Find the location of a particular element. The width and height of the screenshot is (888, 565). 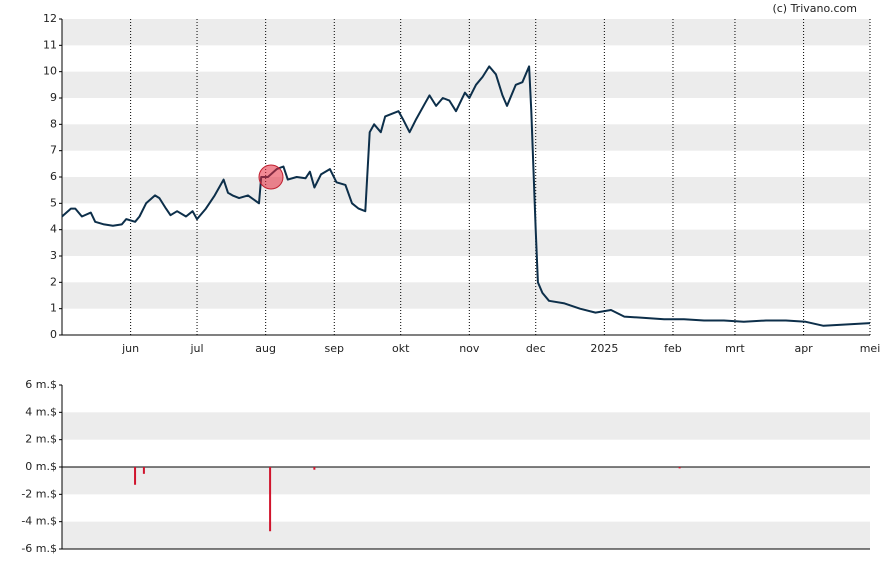

x-tick-label: okt is located at coordinates (401, 348).